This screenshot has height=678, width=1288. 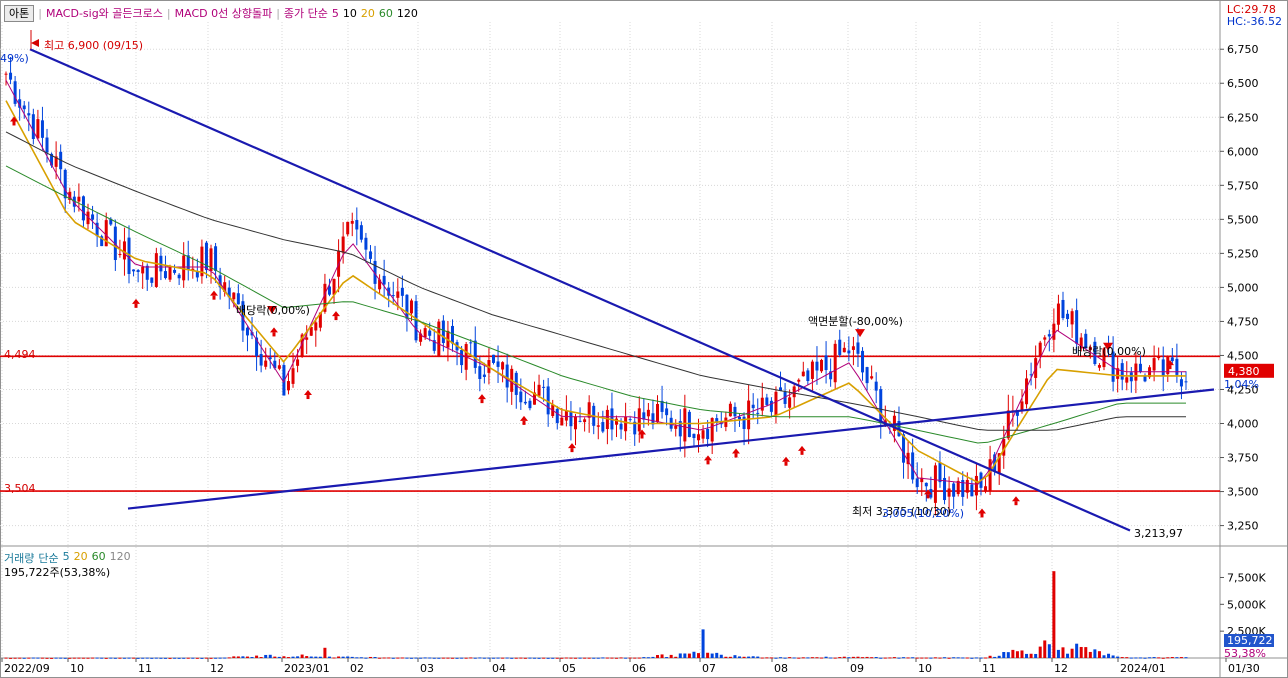 I want to click on volume-ma-60: 60, so click(x=98, y=556).